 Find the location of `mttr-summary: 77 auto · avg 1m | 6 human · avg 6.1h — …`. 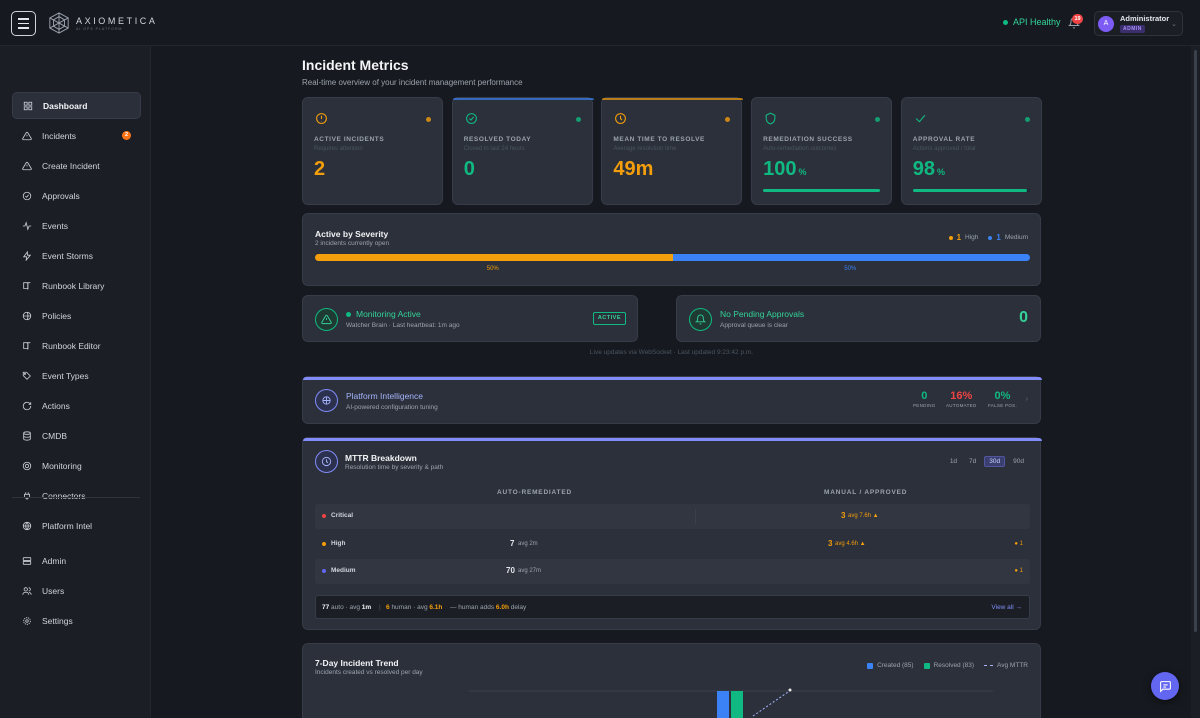

mttr-summary: 77 auto · avg 1m | 6 human · avg 6.1h — … is located at coordinates (672, 607).